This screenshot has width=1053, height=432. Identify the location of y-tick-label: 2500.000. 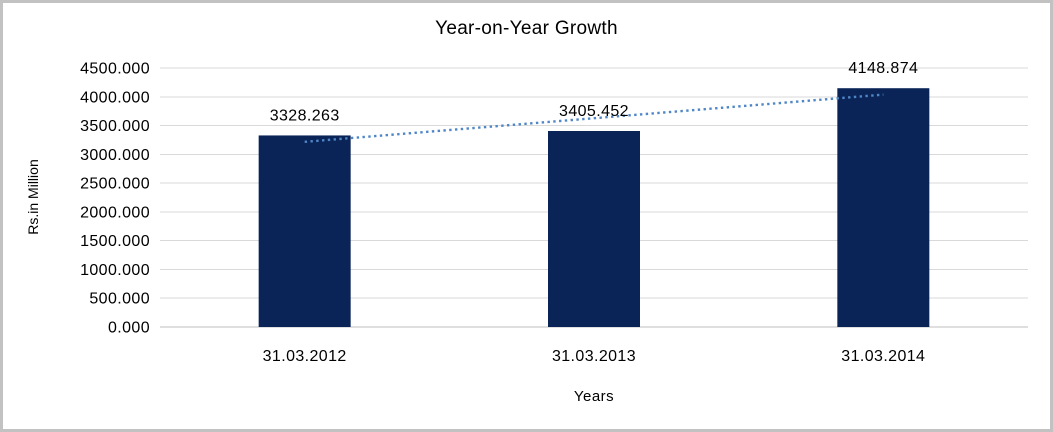
(115, 184).